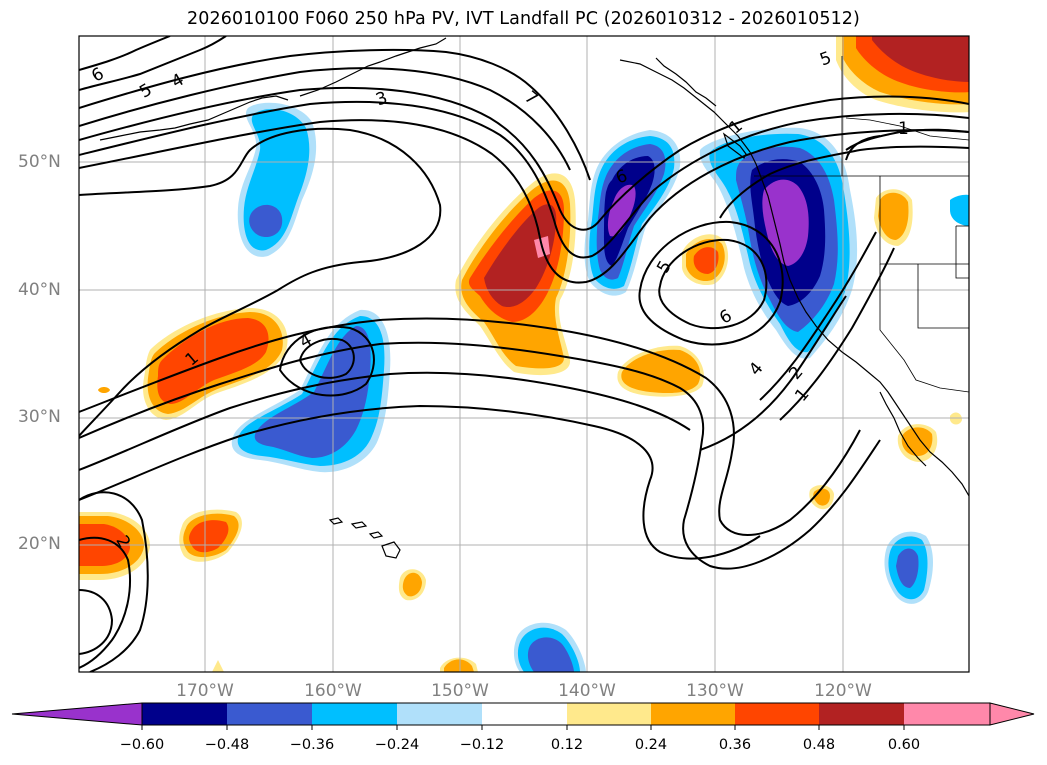 Image resolution: width=1047 pixels, height=765 pixels. I want to click on colorbar-tick-label: 0.36, so click(735, 745).